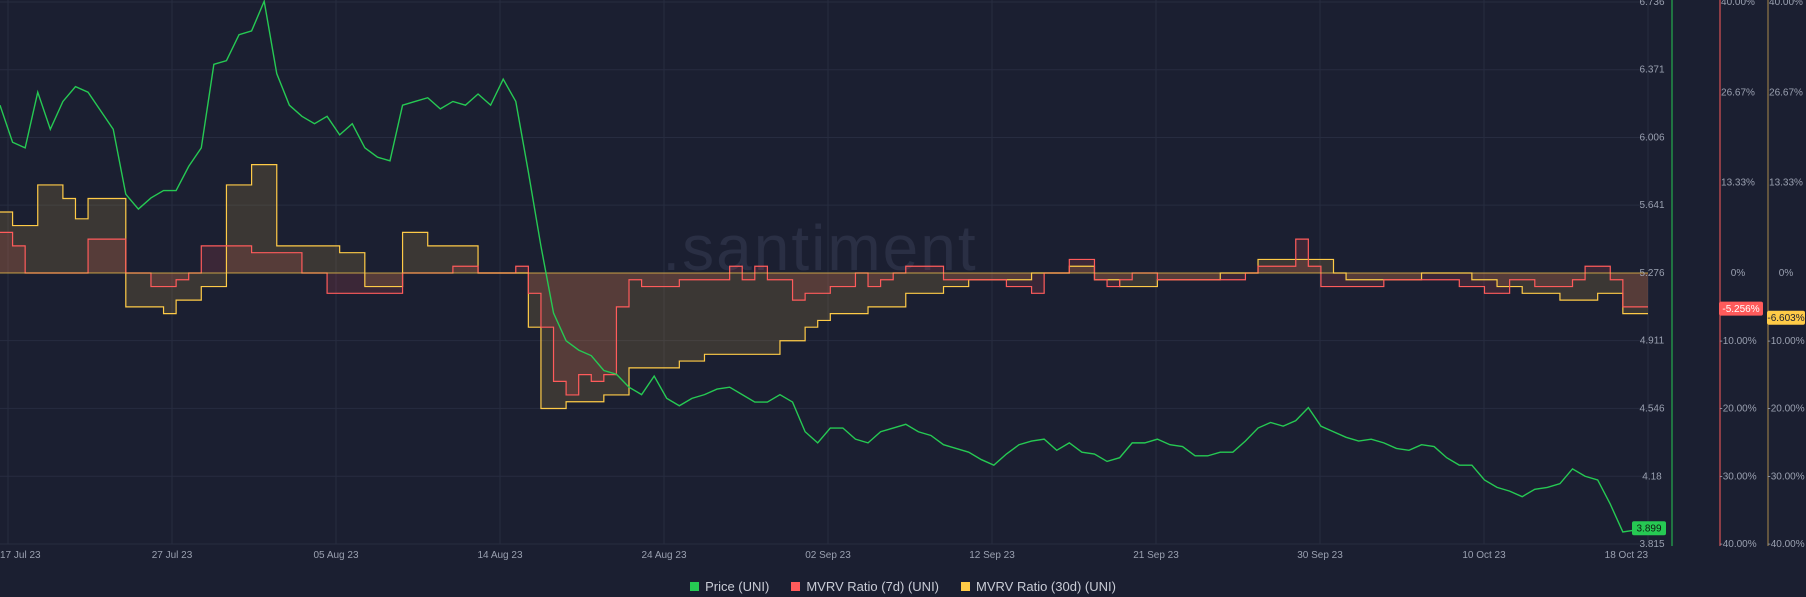 The height and width of the screenshot is (597, 1806). I want to click on x-tick-label: 02 Sep 23, so click(828, 555).